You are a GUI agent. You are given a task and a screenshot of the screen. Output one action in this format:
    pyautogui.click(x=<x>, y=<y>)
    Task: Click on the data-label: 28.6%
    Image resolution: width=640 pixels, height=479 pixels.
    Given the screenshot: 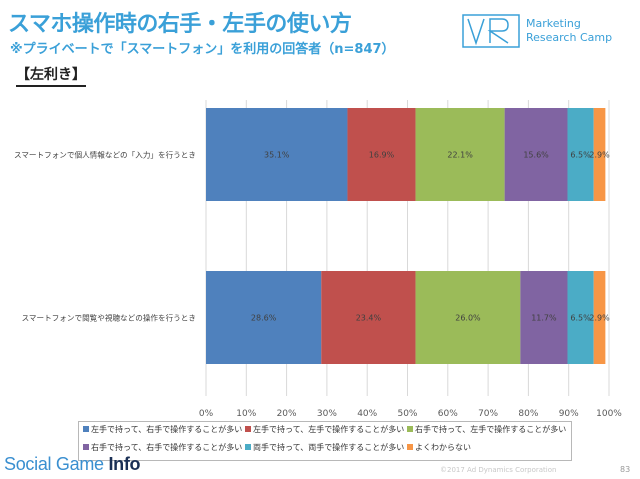 What is the action you would take?
    pyautogui.click(x=264, y=318)
    